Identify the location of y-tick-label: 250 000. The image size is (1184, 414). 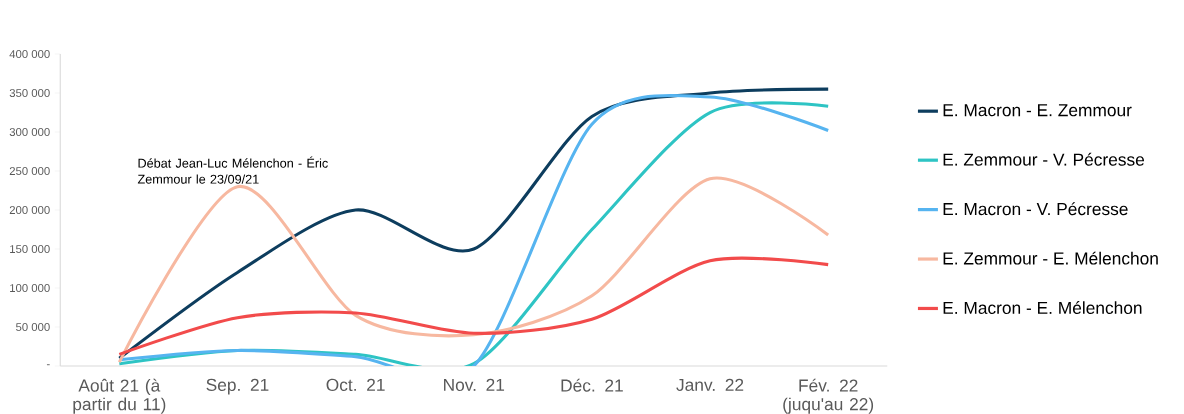
(29, 171).